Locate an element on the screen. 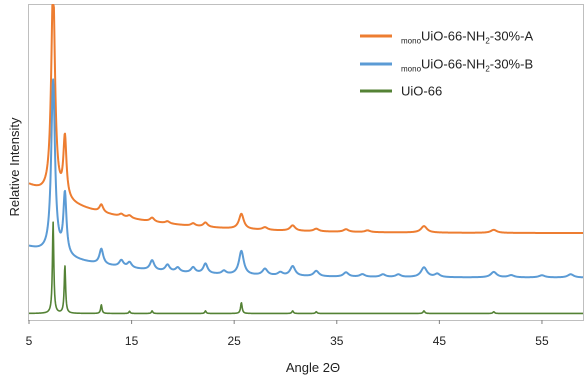  x-tick-label: 45 is located at coordinates (440, 341).